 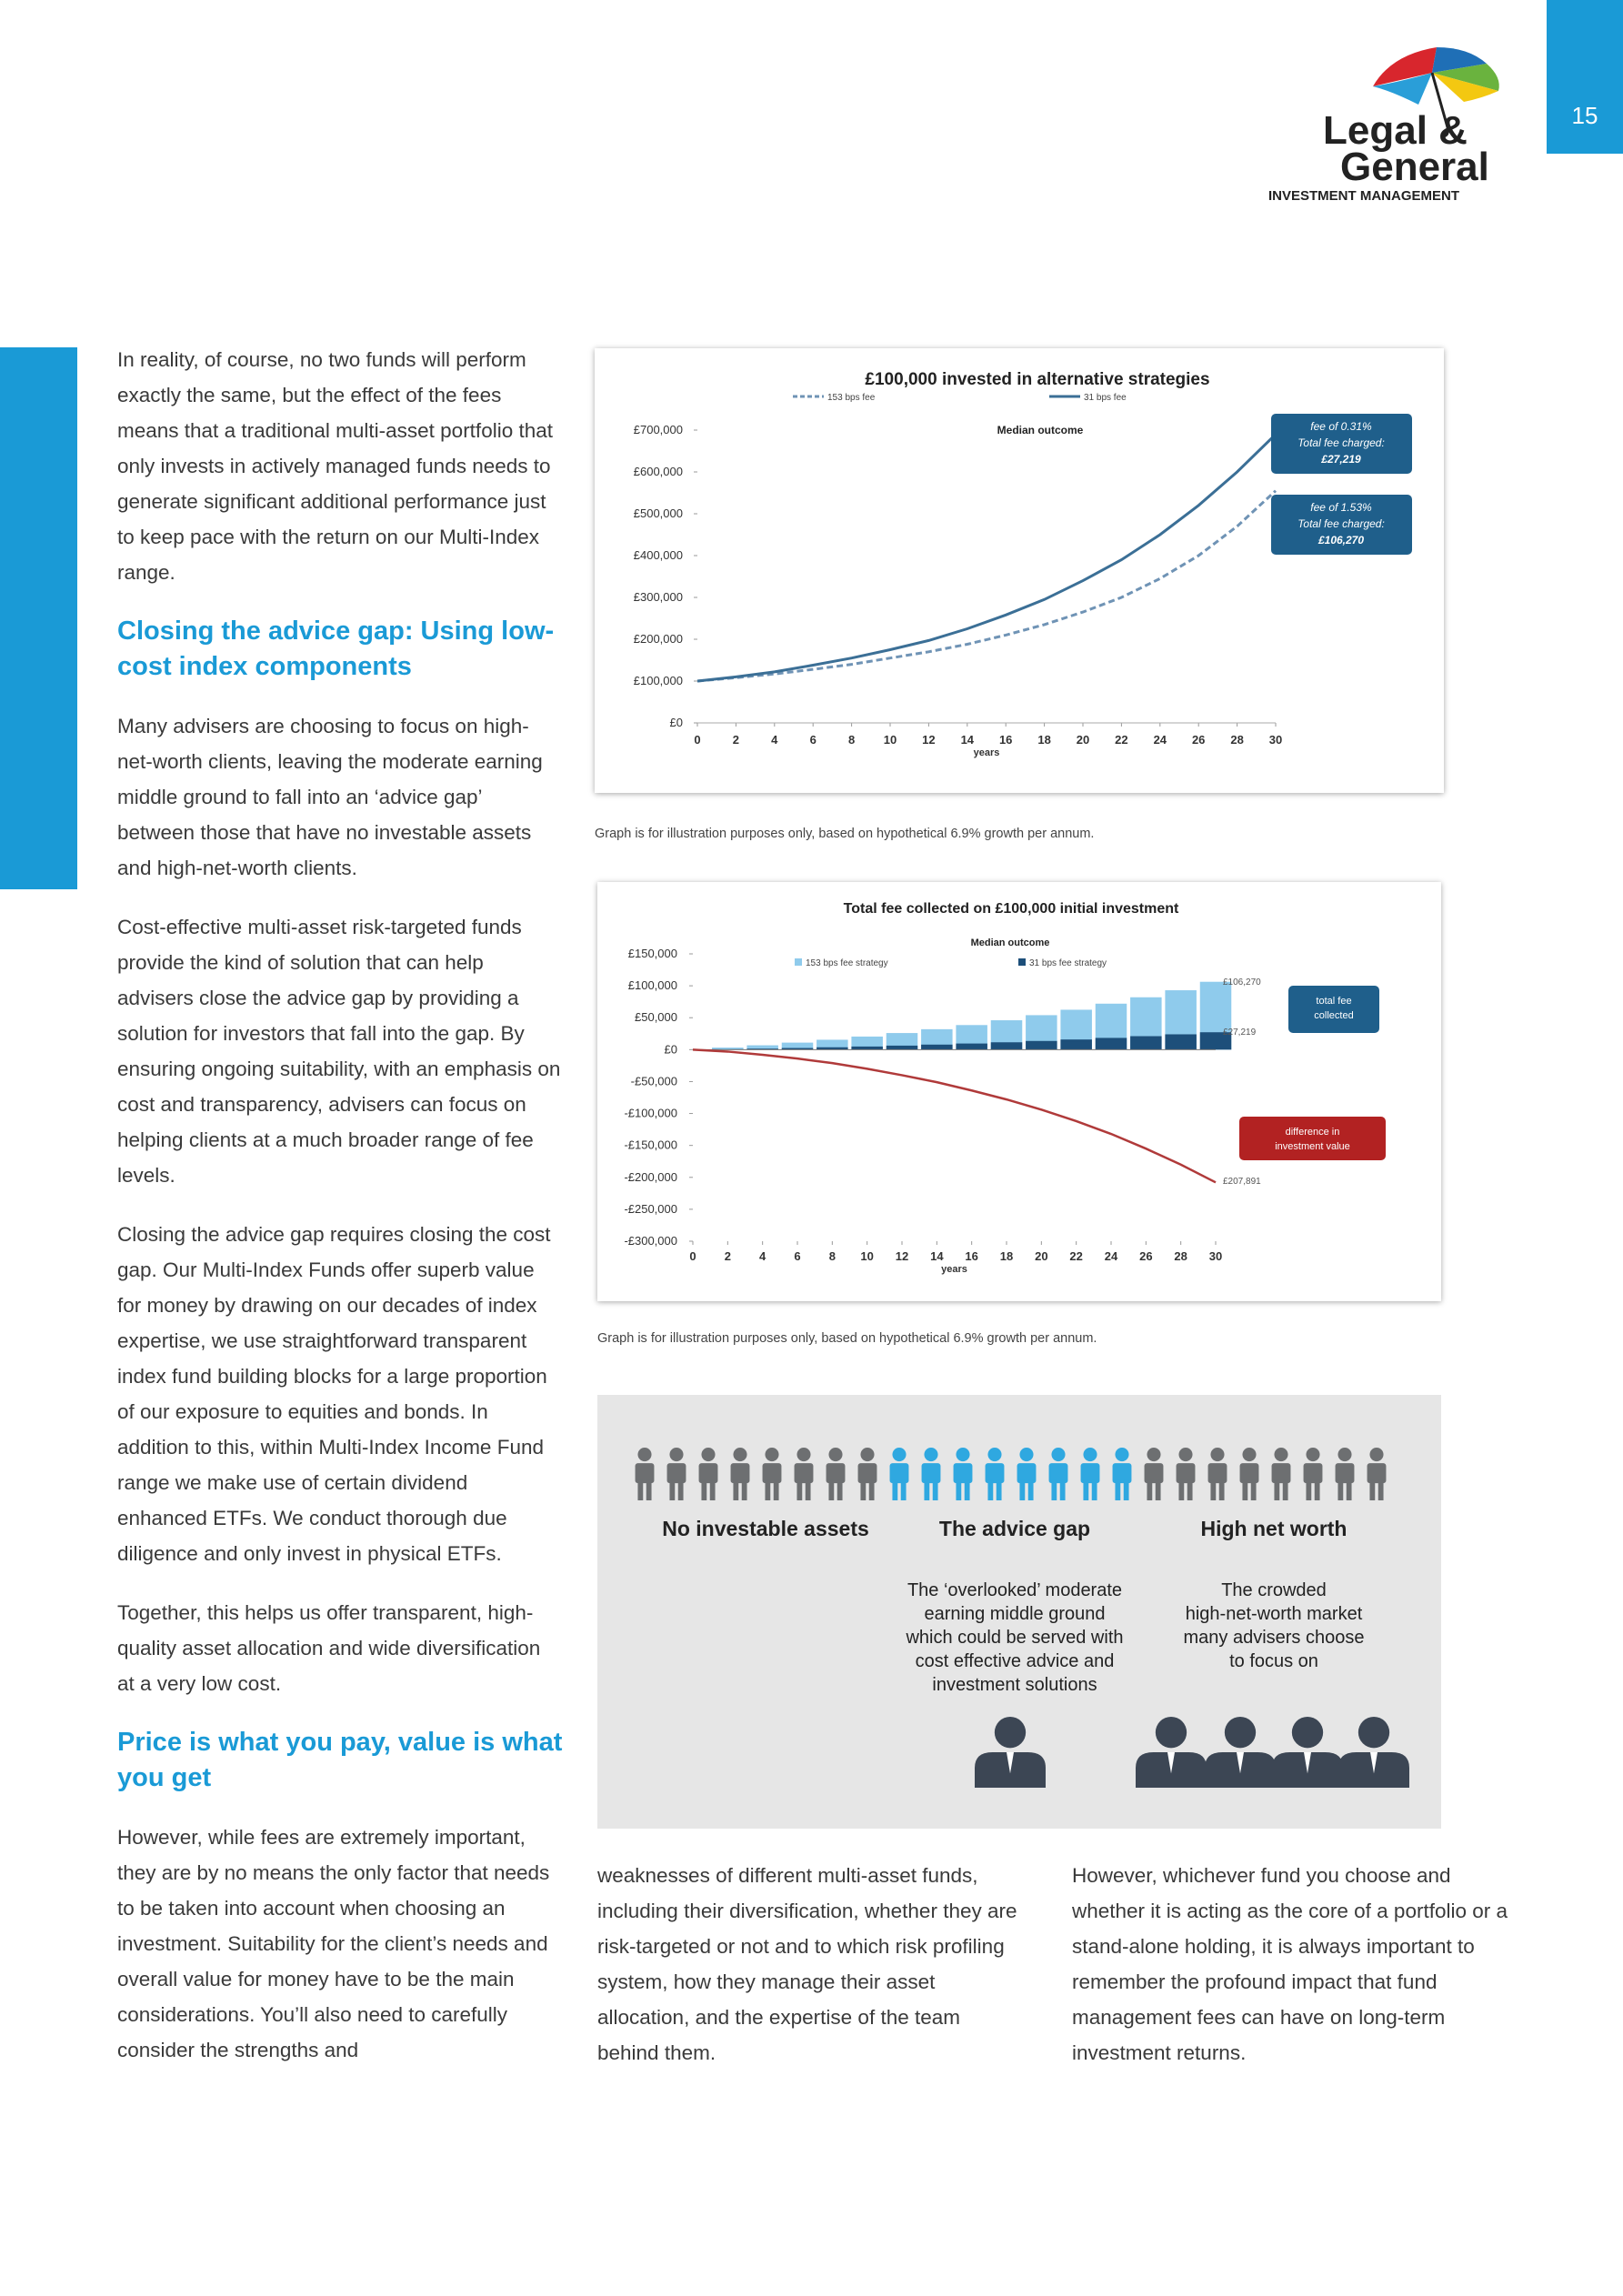 What do you see at coordinates (1274, 1590) in the screenshot?
I see `group-description: The crowded` at bounding box center [1274, 1590].